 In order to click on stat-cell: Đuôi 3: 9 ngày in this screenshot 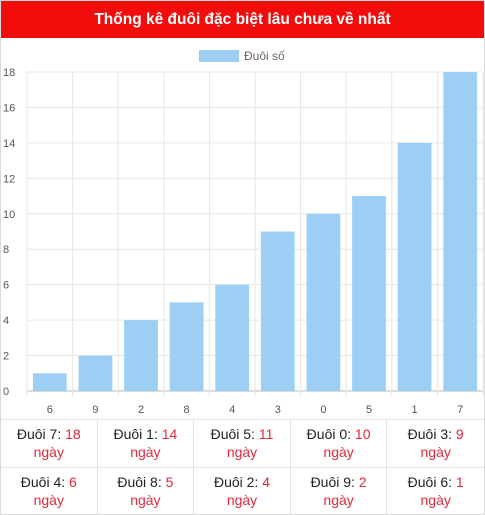, I will do `click(435, 443)`.